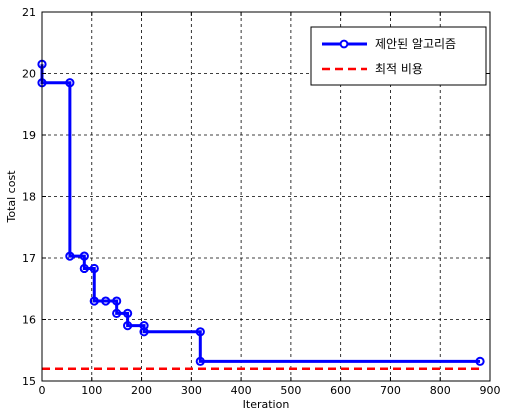  What do you see at coordinates (290, 390) in the screenshot?
I see `x-tick-label: 500` at bounding box center [290, 390].